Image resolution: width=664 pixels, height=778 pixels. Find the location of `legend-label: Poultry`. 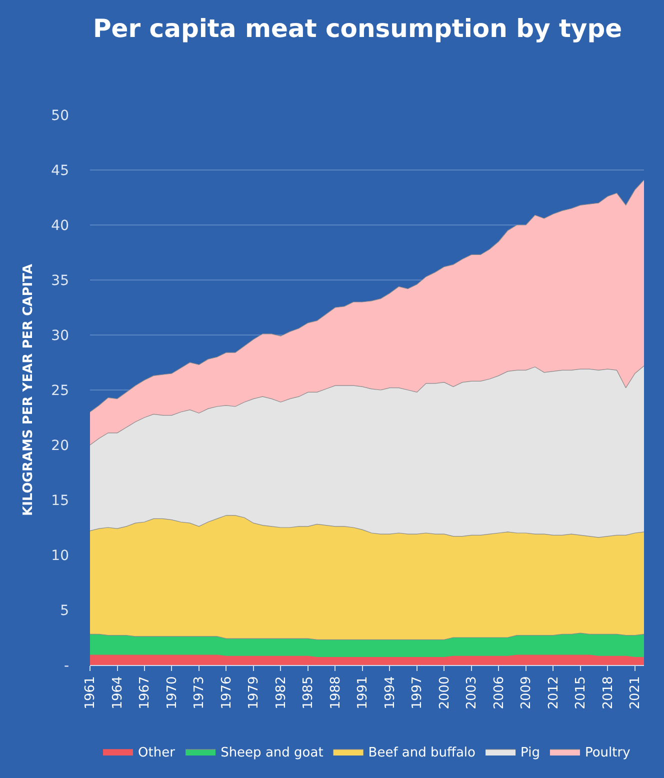

legend-label: Poultry is located at coordinates (607, 753).